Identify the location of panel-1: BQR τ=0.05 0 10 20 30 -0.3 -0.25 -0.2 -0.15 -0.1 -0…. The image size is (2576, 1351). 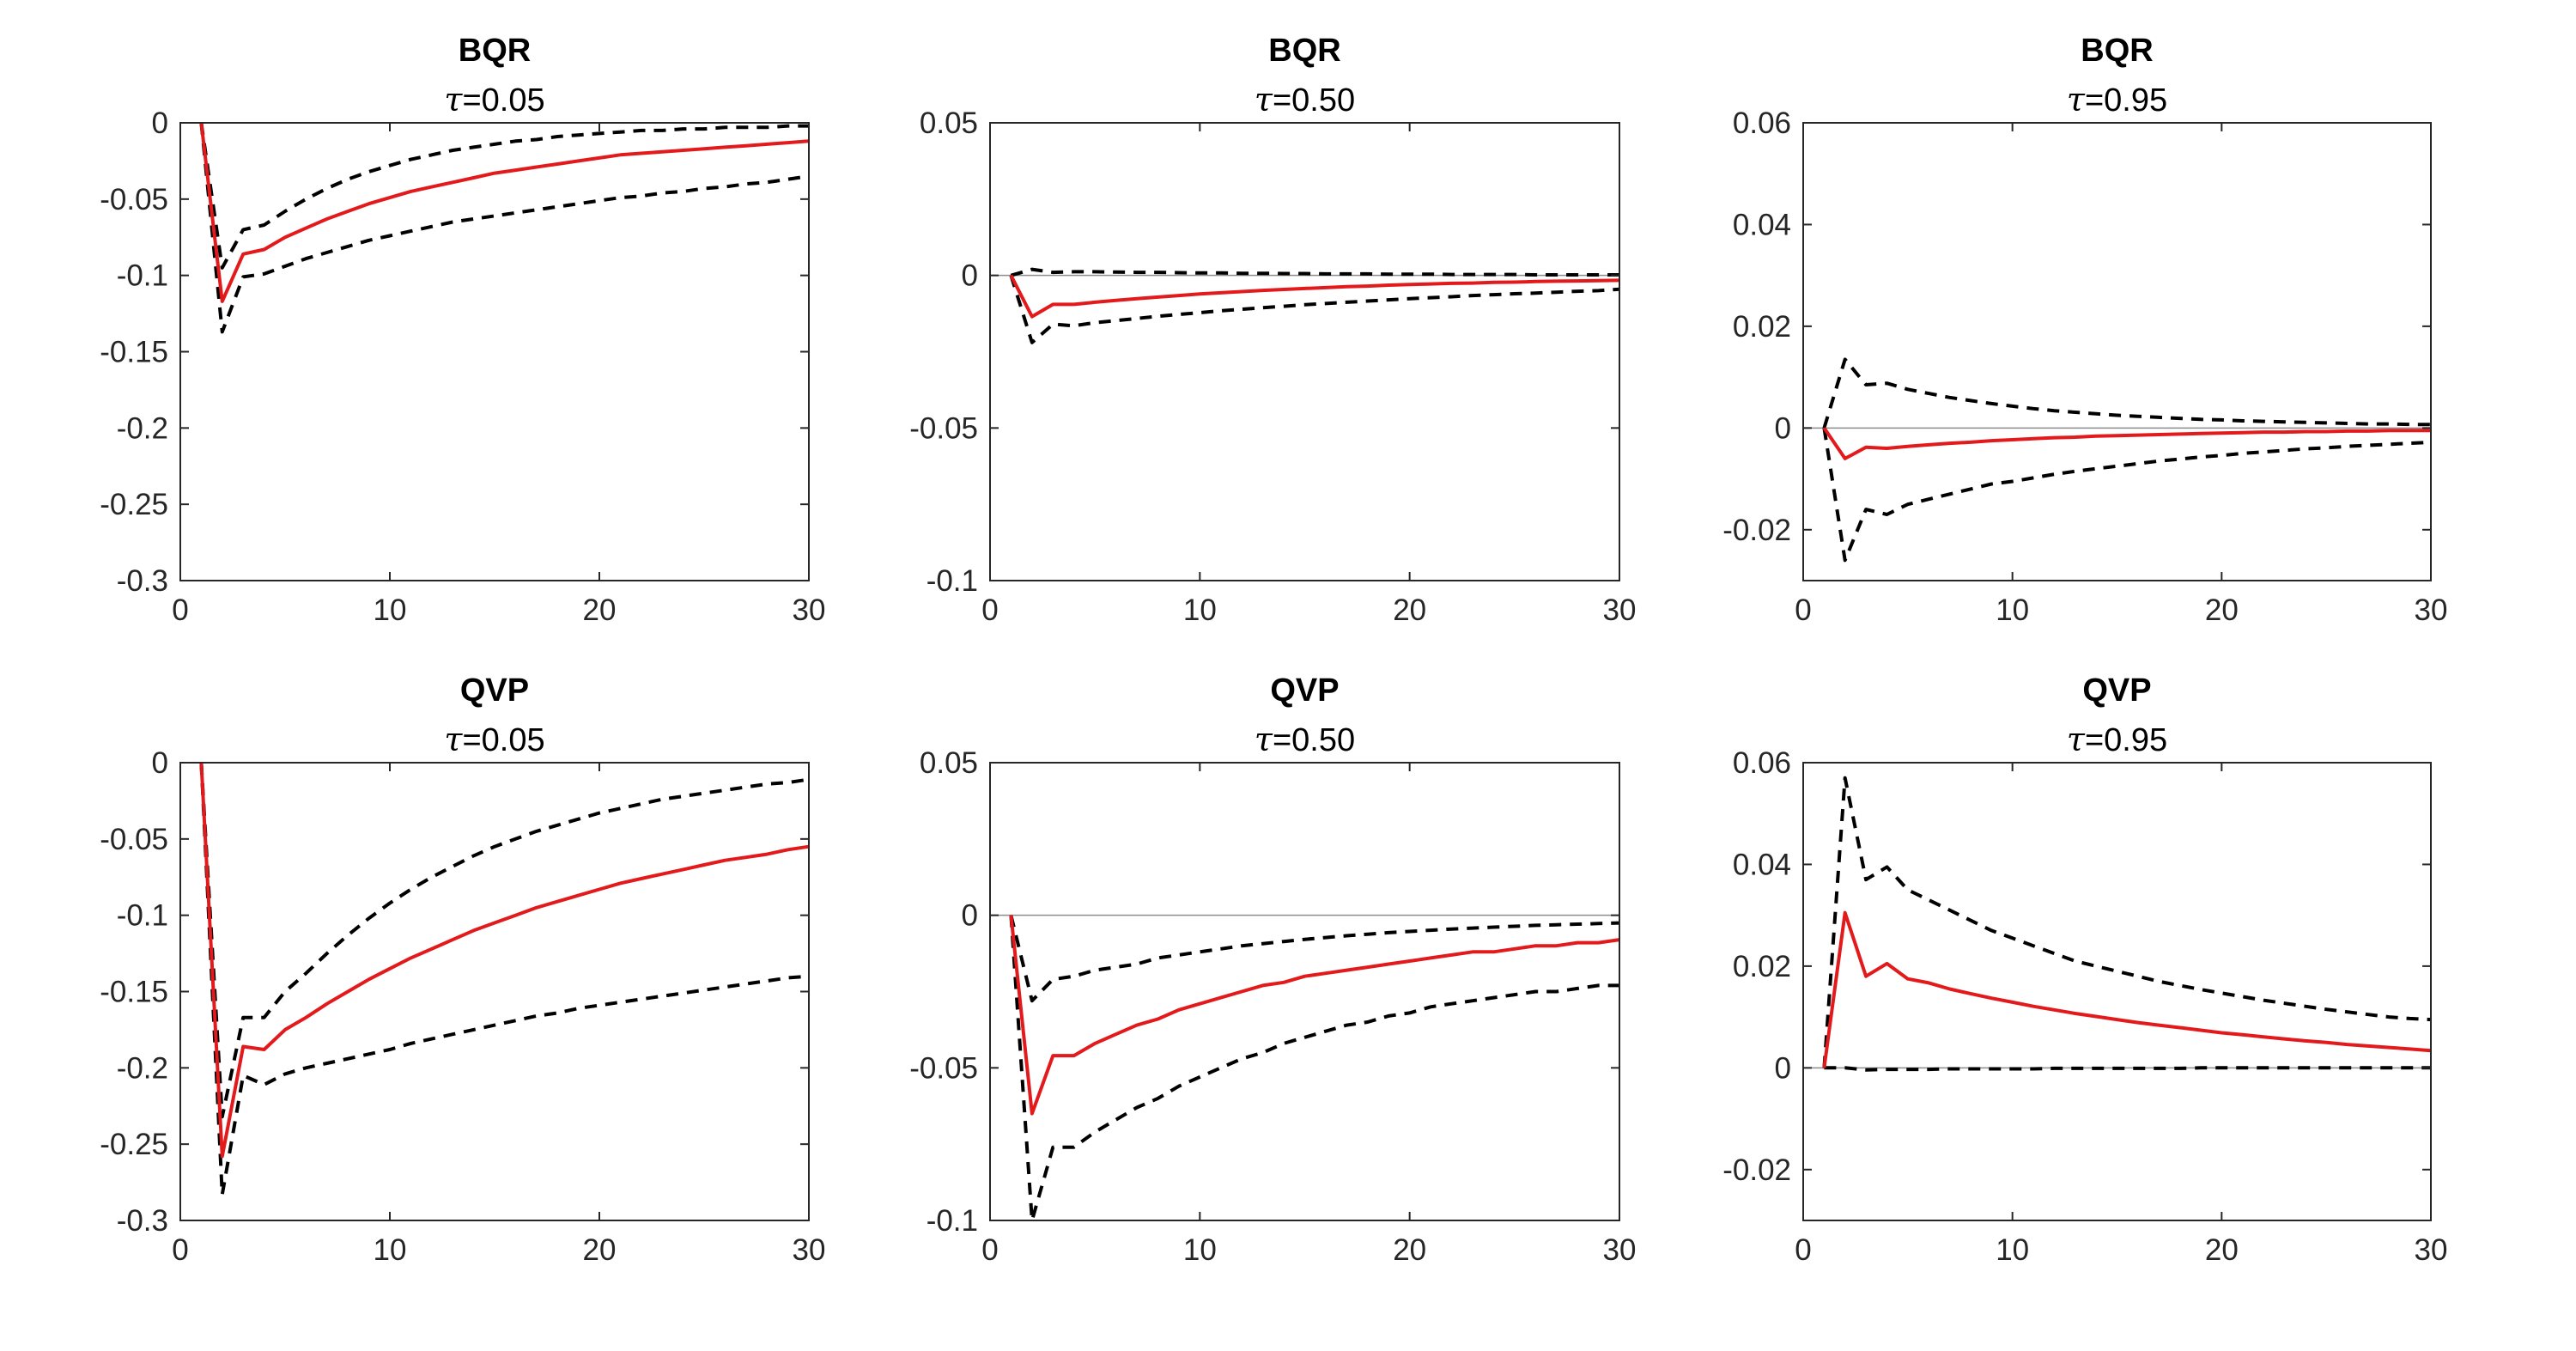
(463, 330).